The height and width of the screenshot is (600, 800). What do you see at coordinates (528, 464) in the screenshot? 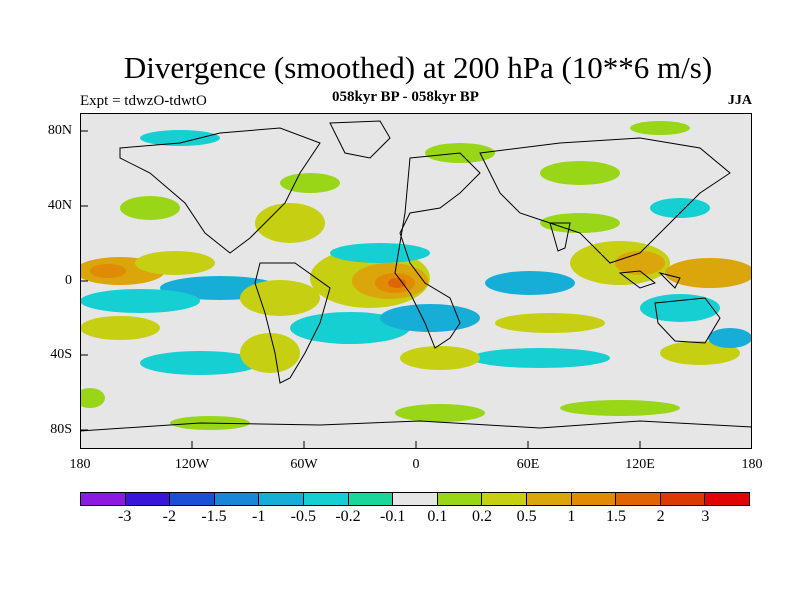
I see `lon-label-60e: 60E` at bounding box center [528, 464].